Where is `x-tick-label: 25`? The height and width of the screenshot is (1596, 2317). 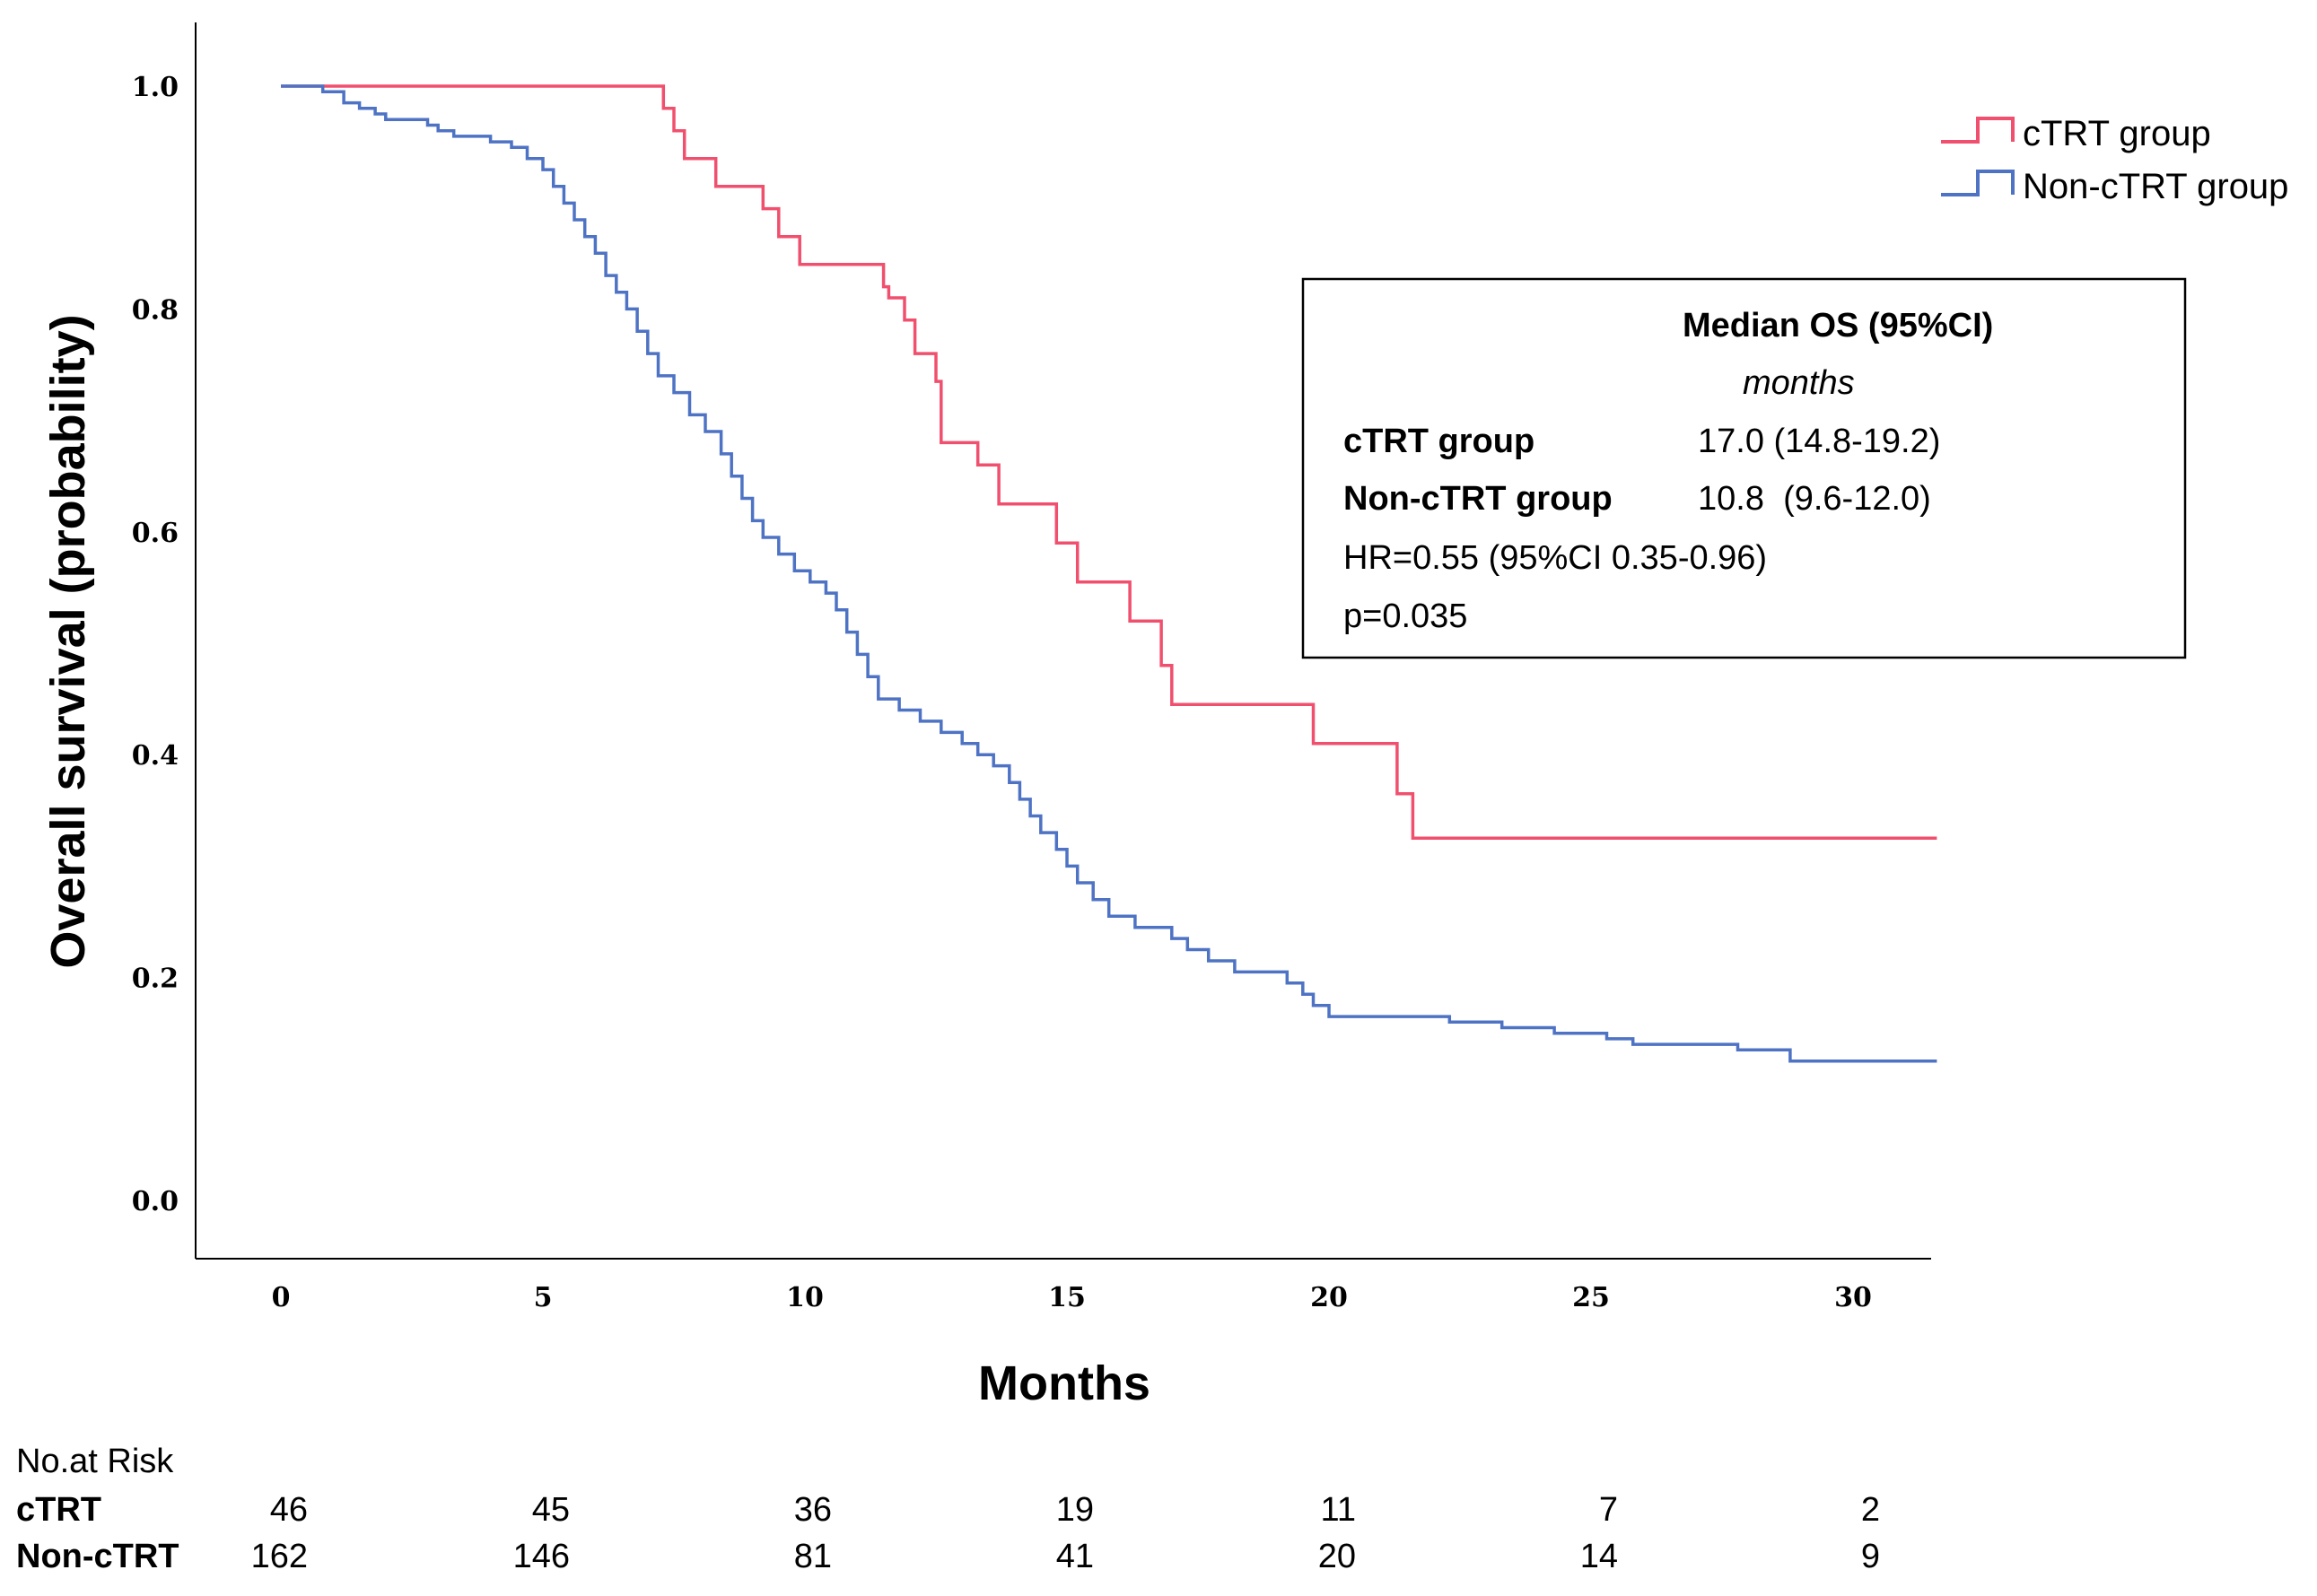 x-tick-label: 25 is located at coordinates (1591, 1297).